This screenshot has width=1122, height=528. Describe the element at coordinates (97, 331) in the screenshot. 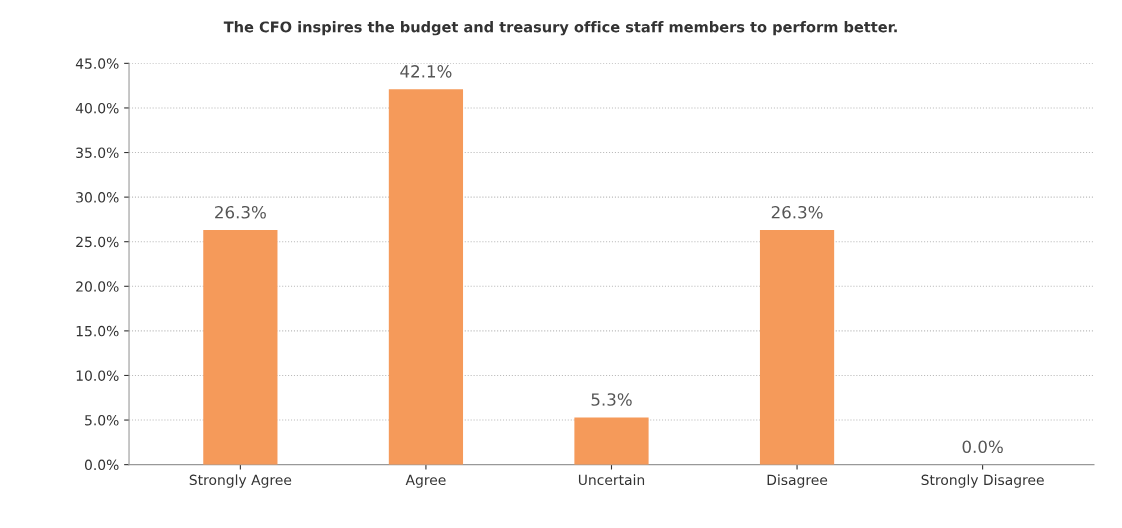

I see `y-tick-label: 15.0%` at that location.